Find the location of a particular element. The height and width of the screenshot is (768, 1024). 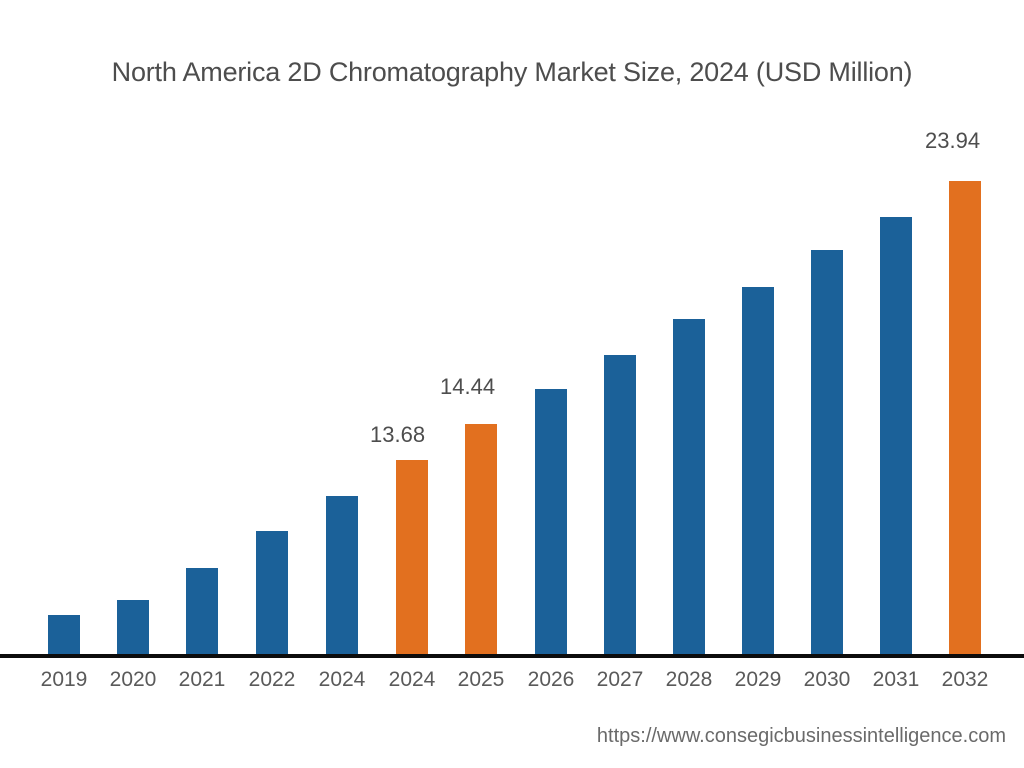

x-tick-label-3: 2022 is located at coordinates (272, 679).